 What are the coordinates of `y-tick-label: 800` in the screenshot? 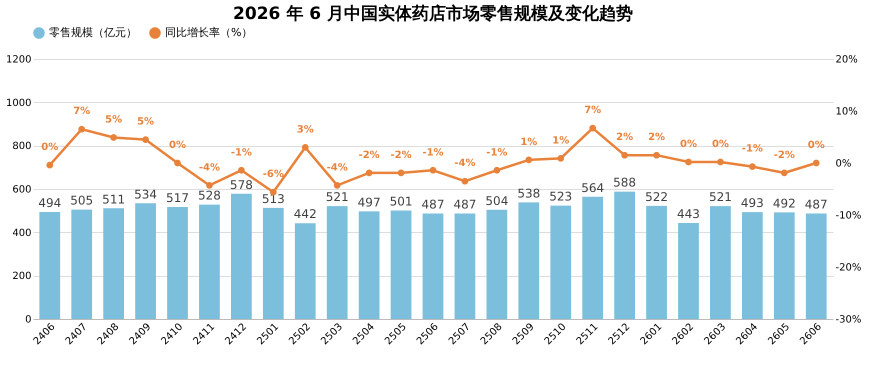 It's located at (22, 146).